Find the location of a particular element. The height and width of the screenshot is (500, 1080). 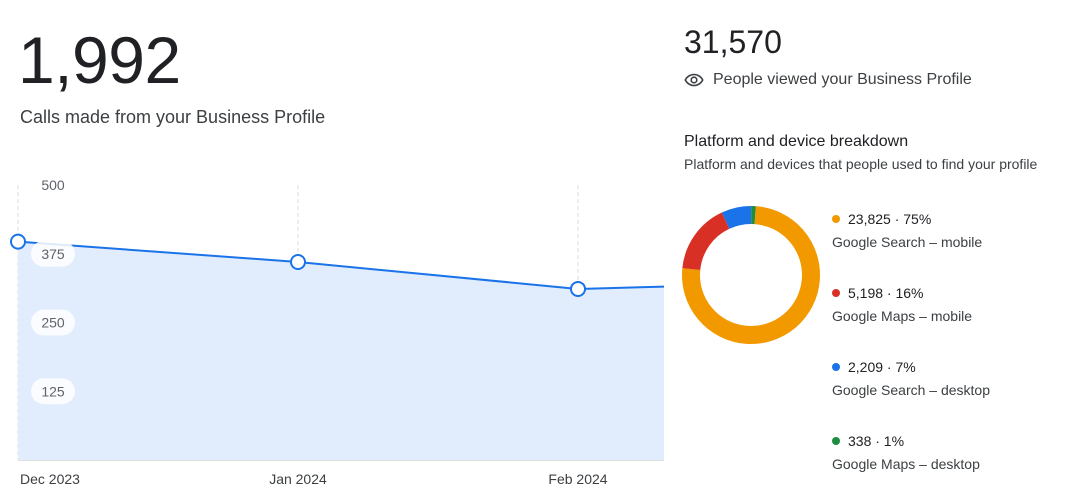

x-tick-label: Dec 2023 is located at coordinates (50, 479).